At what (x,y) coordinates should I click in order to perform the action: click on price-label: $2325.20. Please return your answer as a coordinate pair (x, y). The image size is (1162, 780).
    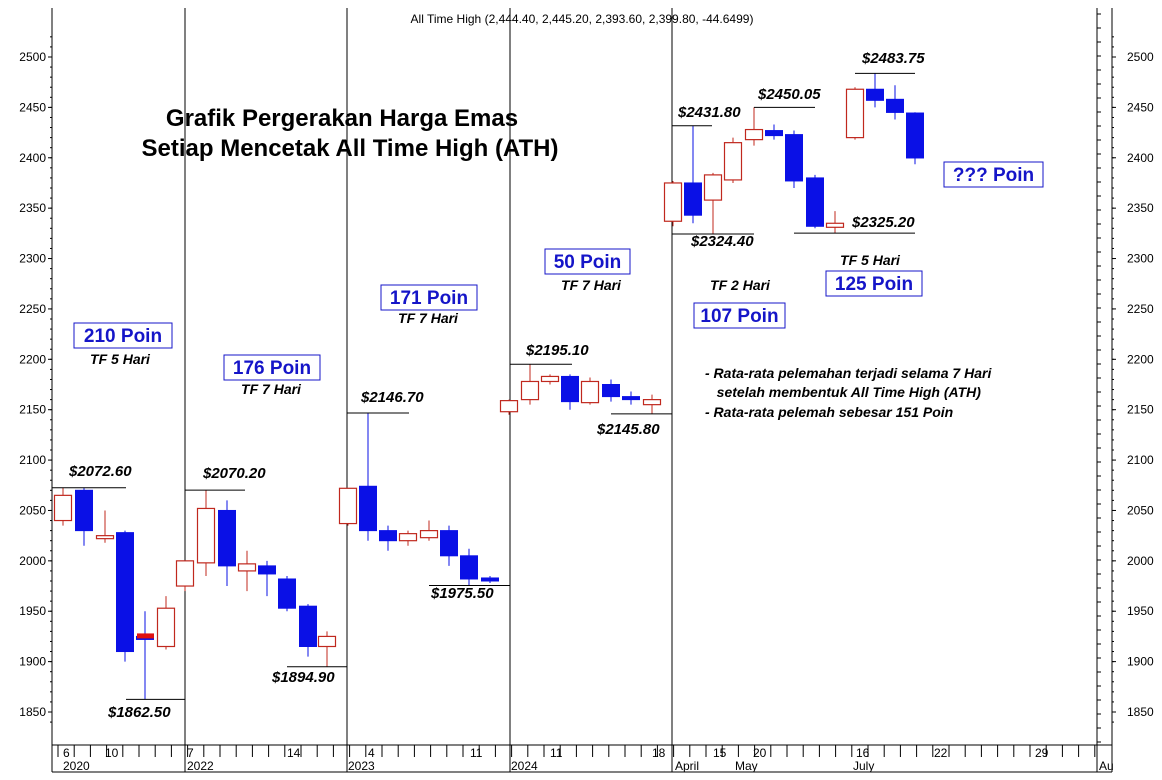
    Looking at the image, I should click on (883, 222).